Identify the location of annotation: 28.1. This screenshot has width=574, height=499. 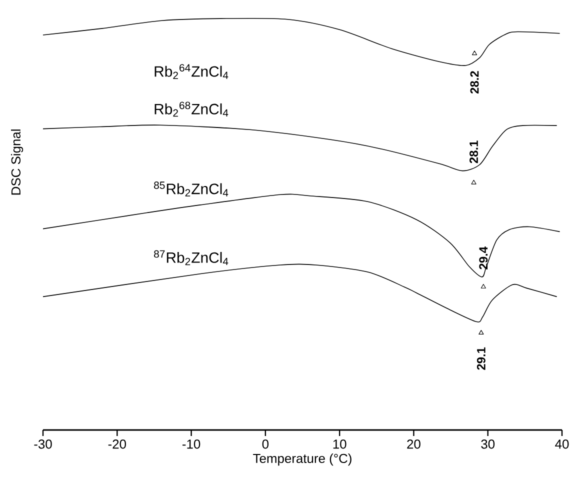
(474, 152).